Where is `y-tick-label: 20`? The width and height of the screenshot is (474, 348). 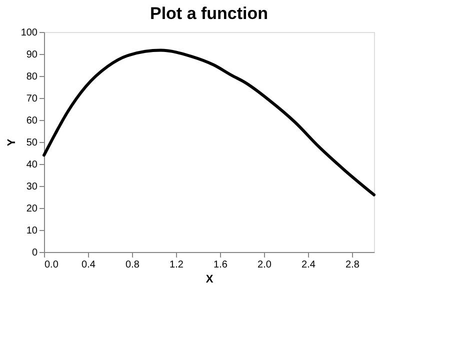
y-tick-label: 20 is located at coordinates (32, 209).